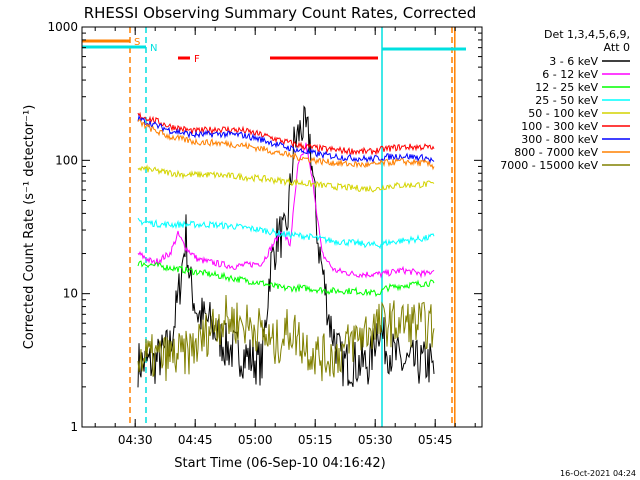  What do you see at coordinates (137, 42) in the screenshot?
I see `flag-label: S` at bounding box center [137, 42].